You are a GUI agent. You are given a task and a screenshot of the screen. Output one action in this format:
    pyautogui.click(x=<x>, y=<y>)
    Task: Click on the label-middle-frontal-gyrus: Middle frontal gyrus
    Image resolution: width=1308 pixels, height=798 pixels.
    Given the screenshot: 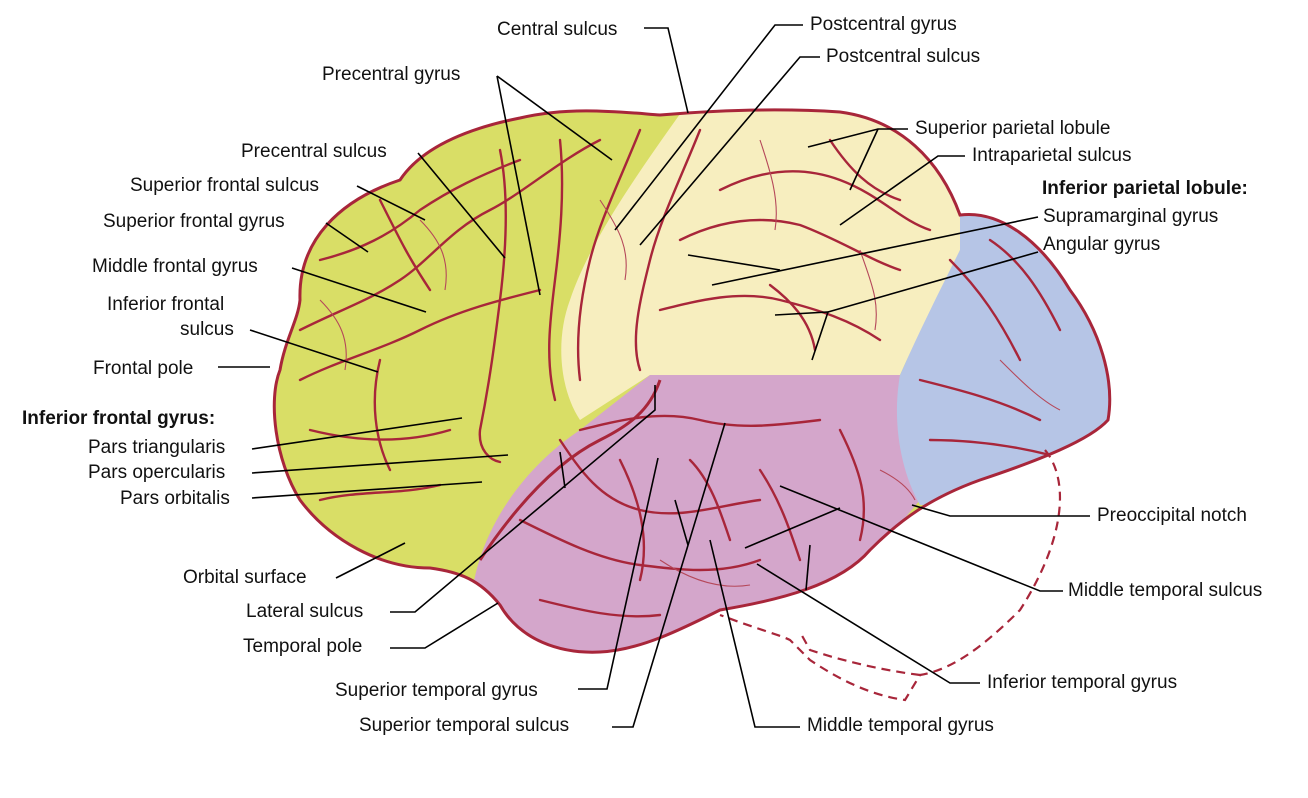 What is the action you would take?
    pyautogui.click(x=175, y=266)
    